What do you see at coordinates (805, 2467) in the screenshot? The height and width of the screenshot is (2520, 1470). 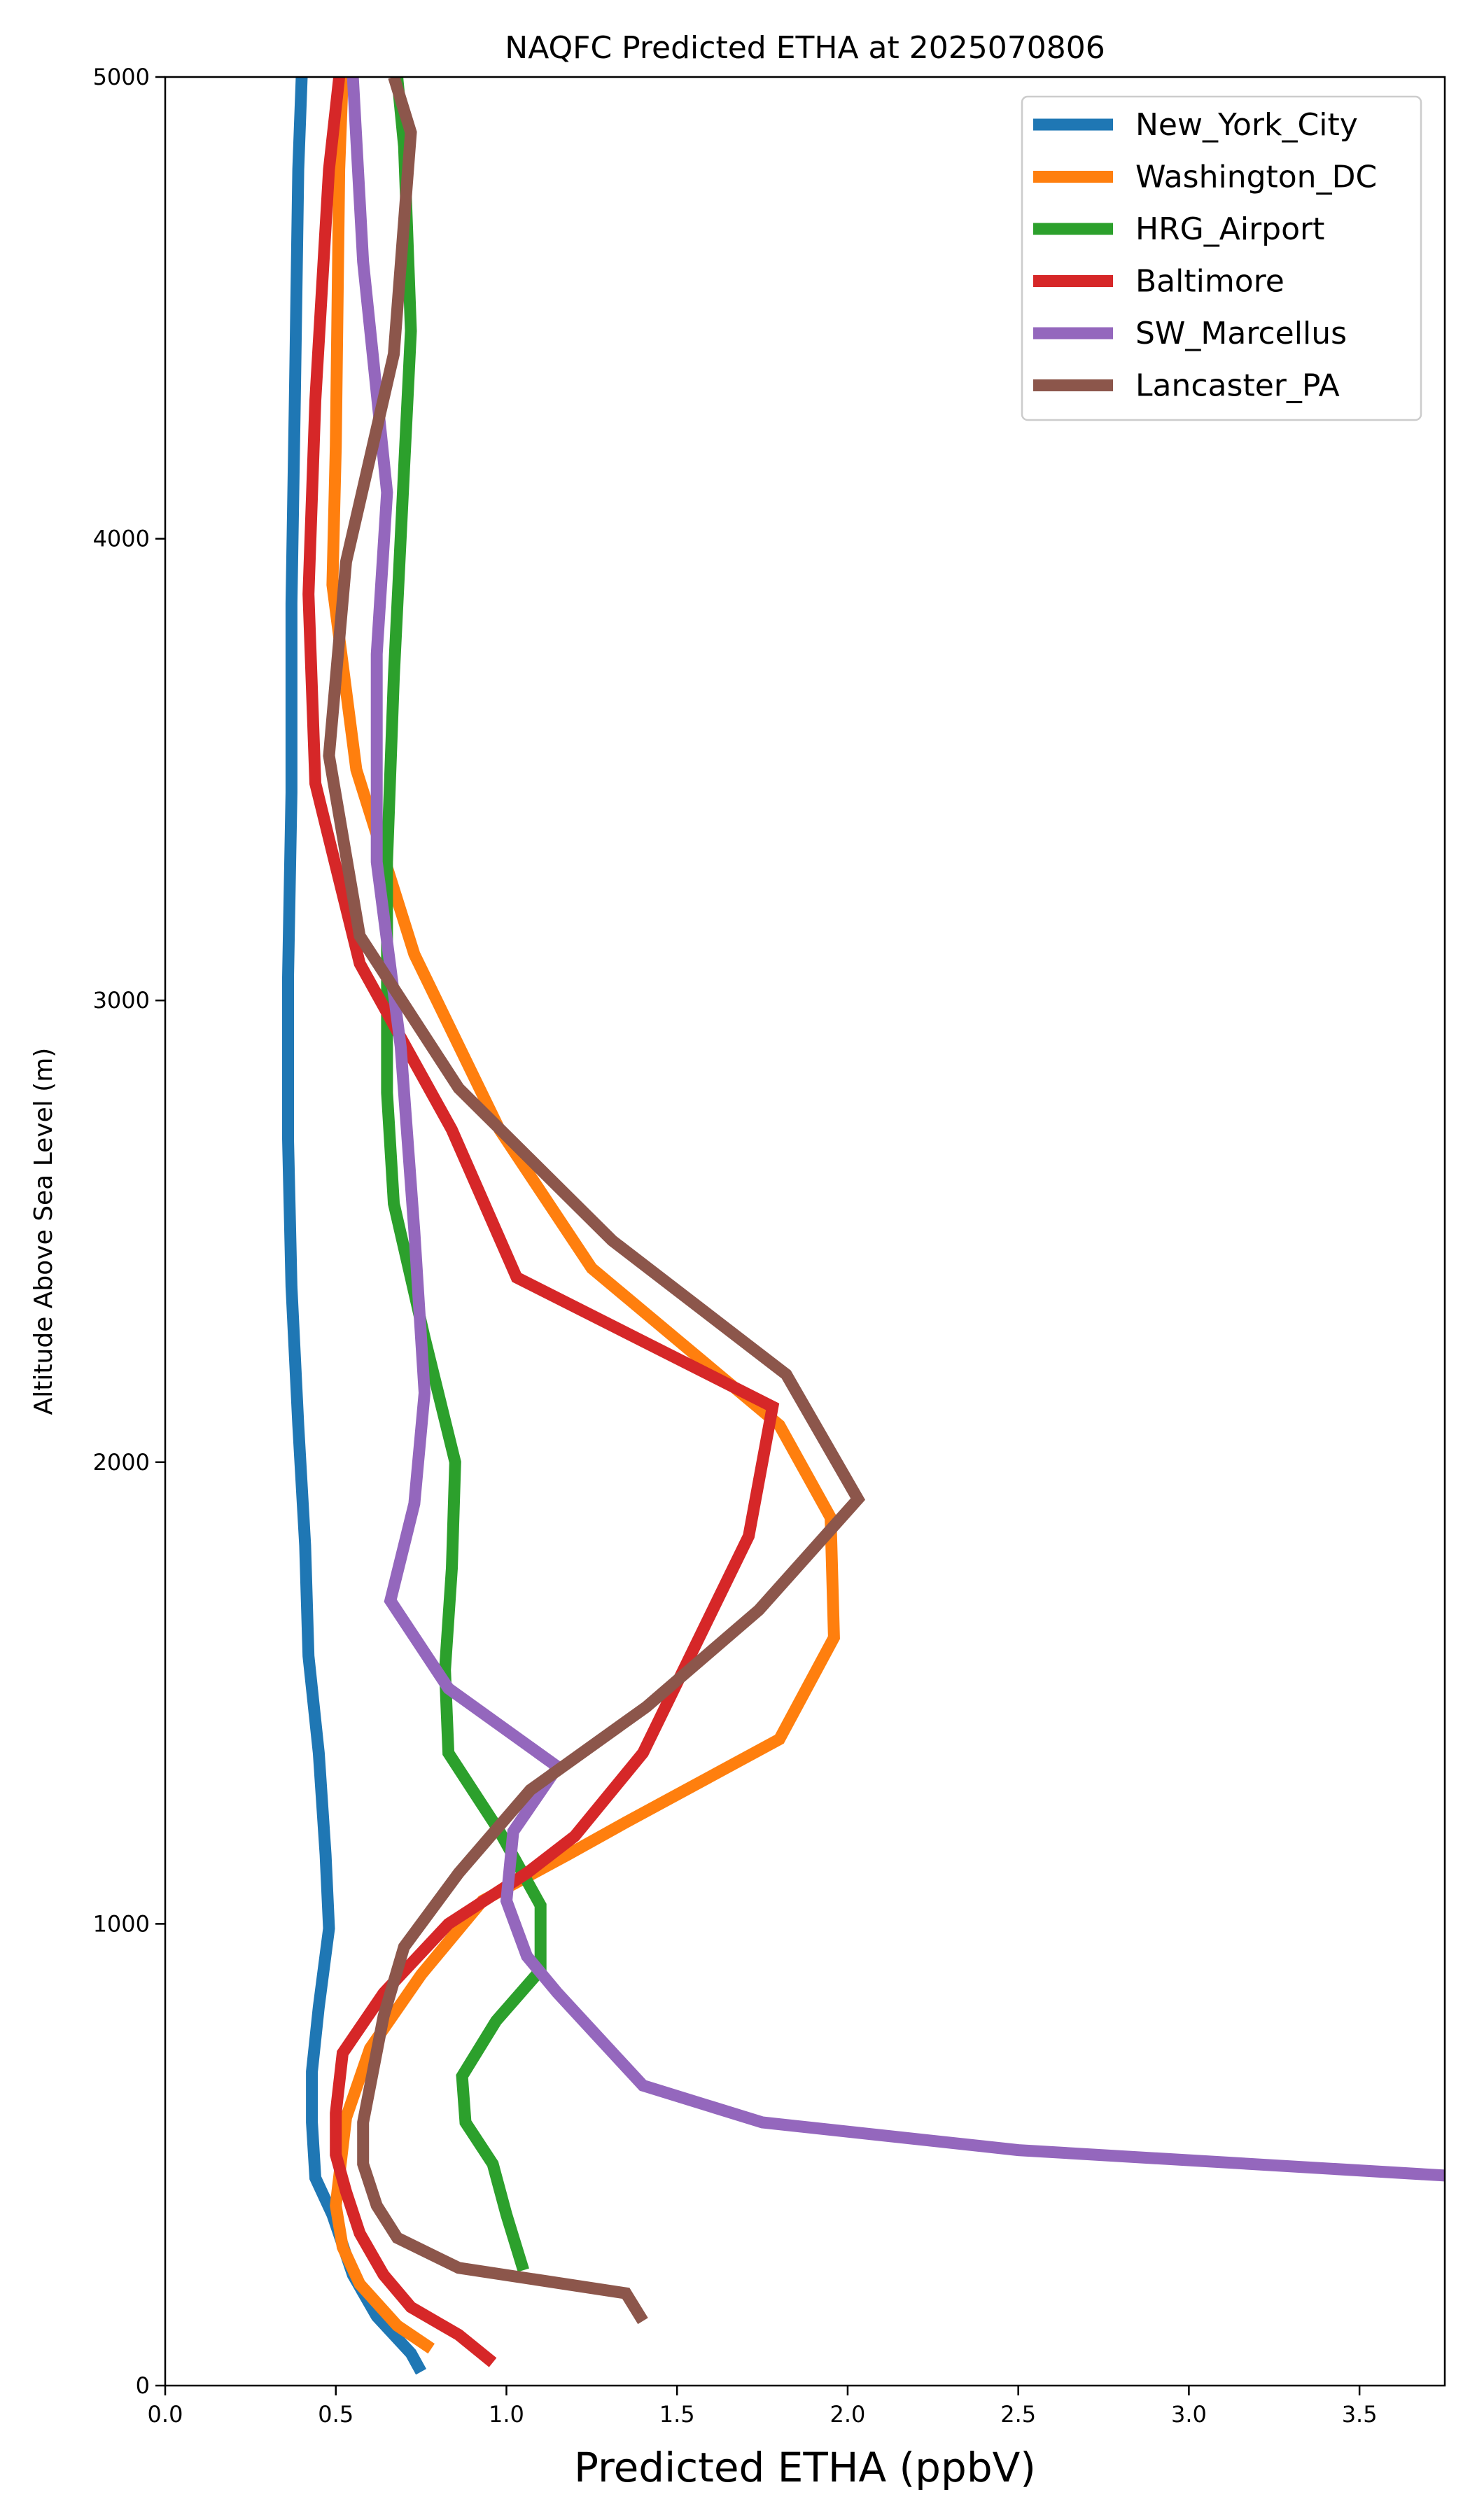 I see `x-axis-title: Predicted ETHA (ppbV)` at bounding box center [805, 2467].